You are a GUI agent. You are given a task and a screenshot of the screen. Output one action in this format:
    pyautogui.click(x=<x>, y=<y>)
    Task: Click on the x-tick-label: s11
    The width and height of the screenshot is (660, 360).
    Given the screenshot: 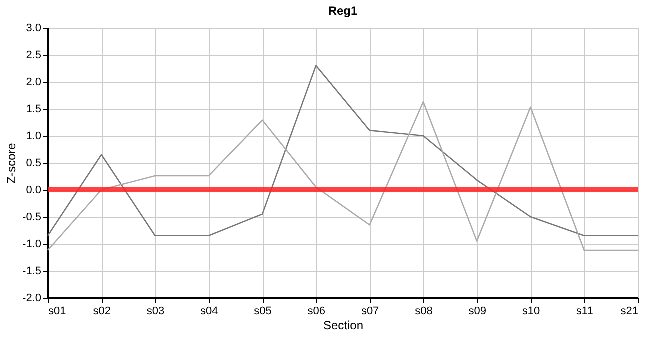 What is the action you would take?
    pyautogui.click(x=585, y=312)
    